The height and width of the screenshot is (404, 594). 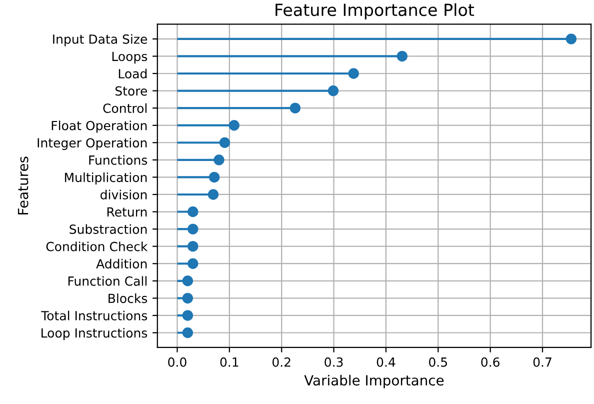 I want to click on y-tick-label: Addition, so click(x=121, y=263).